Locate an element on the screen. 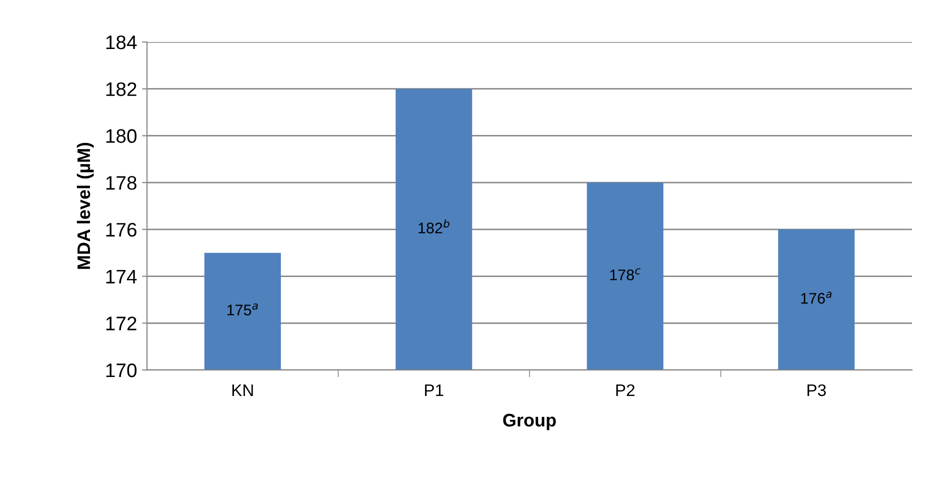 The image size is (929, 485). y-tick-label: 180 is located at coordinates (121, 136).